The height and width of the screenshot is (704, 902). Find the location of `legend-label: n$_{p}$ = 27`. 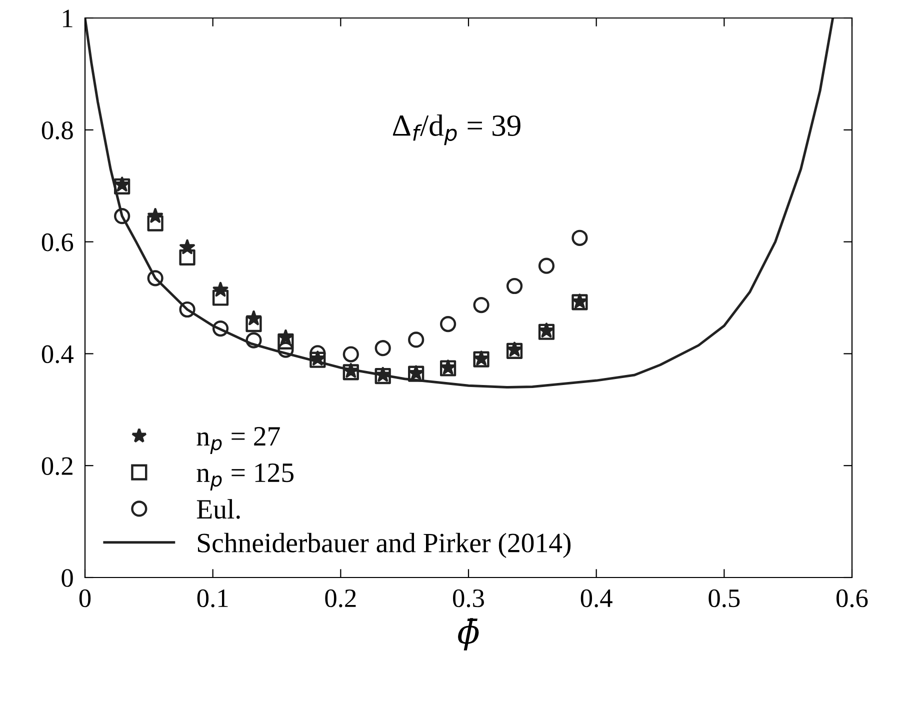

legend-label: n$_{p}$ = 27 is located at coordinates (238, 440).